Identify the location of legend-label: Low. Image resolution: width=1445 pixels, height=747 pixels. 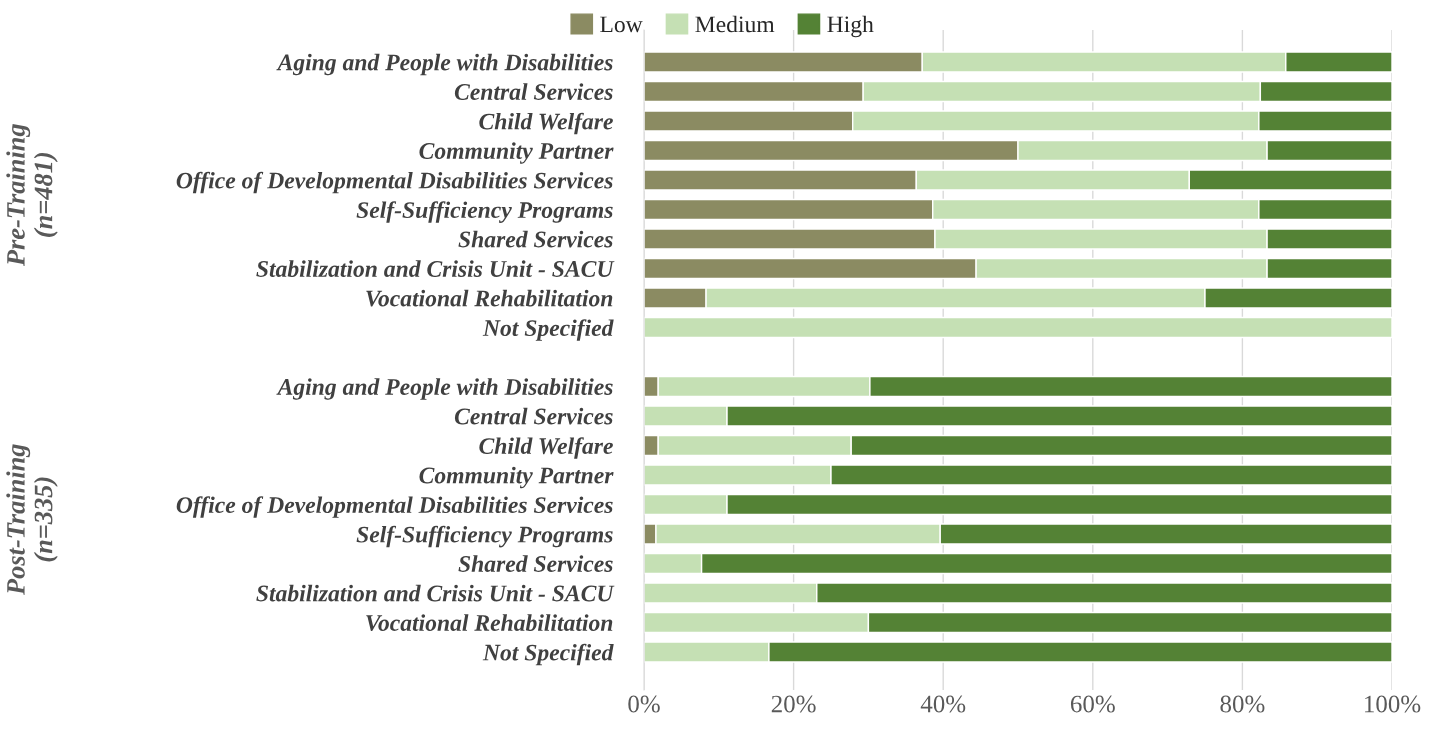
(621, 24).